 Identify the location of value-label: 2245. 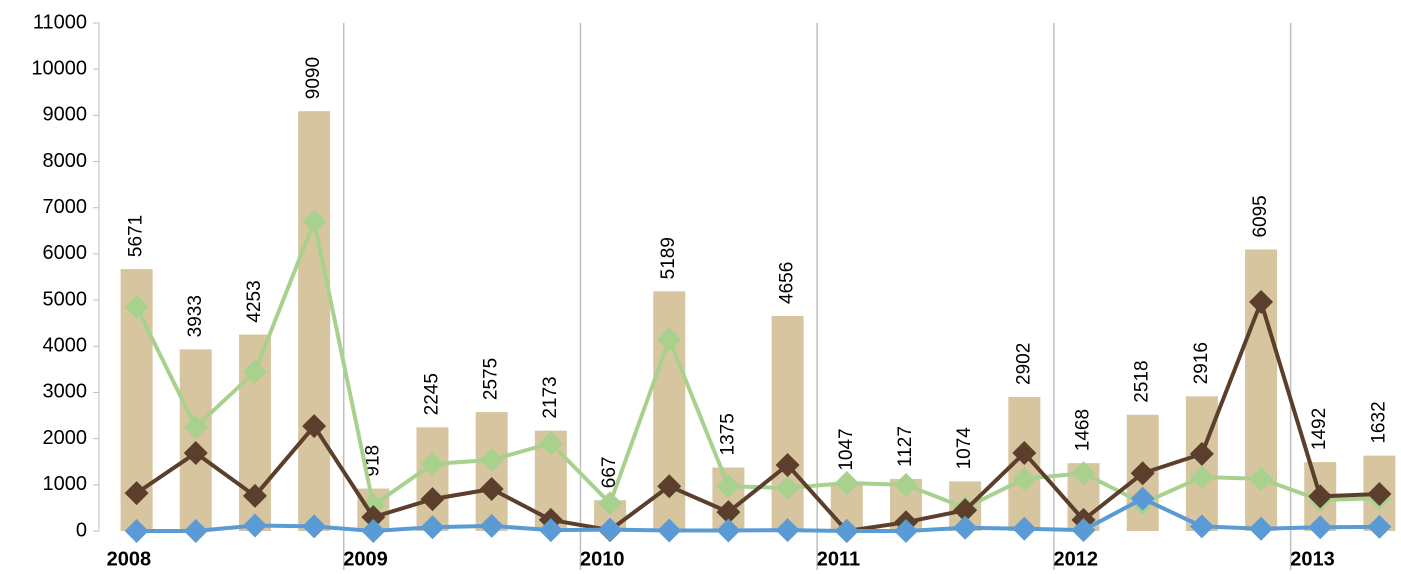
(432, 394).